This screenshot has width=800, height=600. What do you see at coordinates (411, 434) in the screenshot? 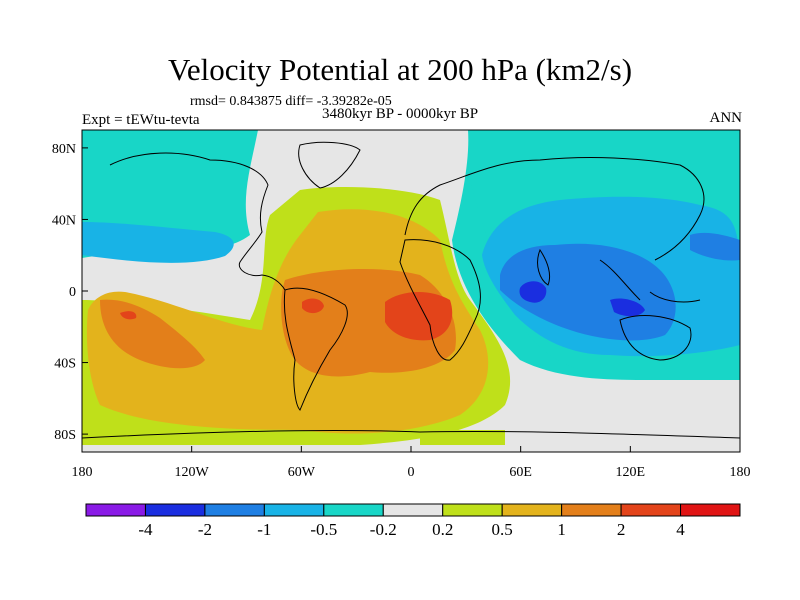
I see `coast-antarctica` at bounding box center [411, 434].